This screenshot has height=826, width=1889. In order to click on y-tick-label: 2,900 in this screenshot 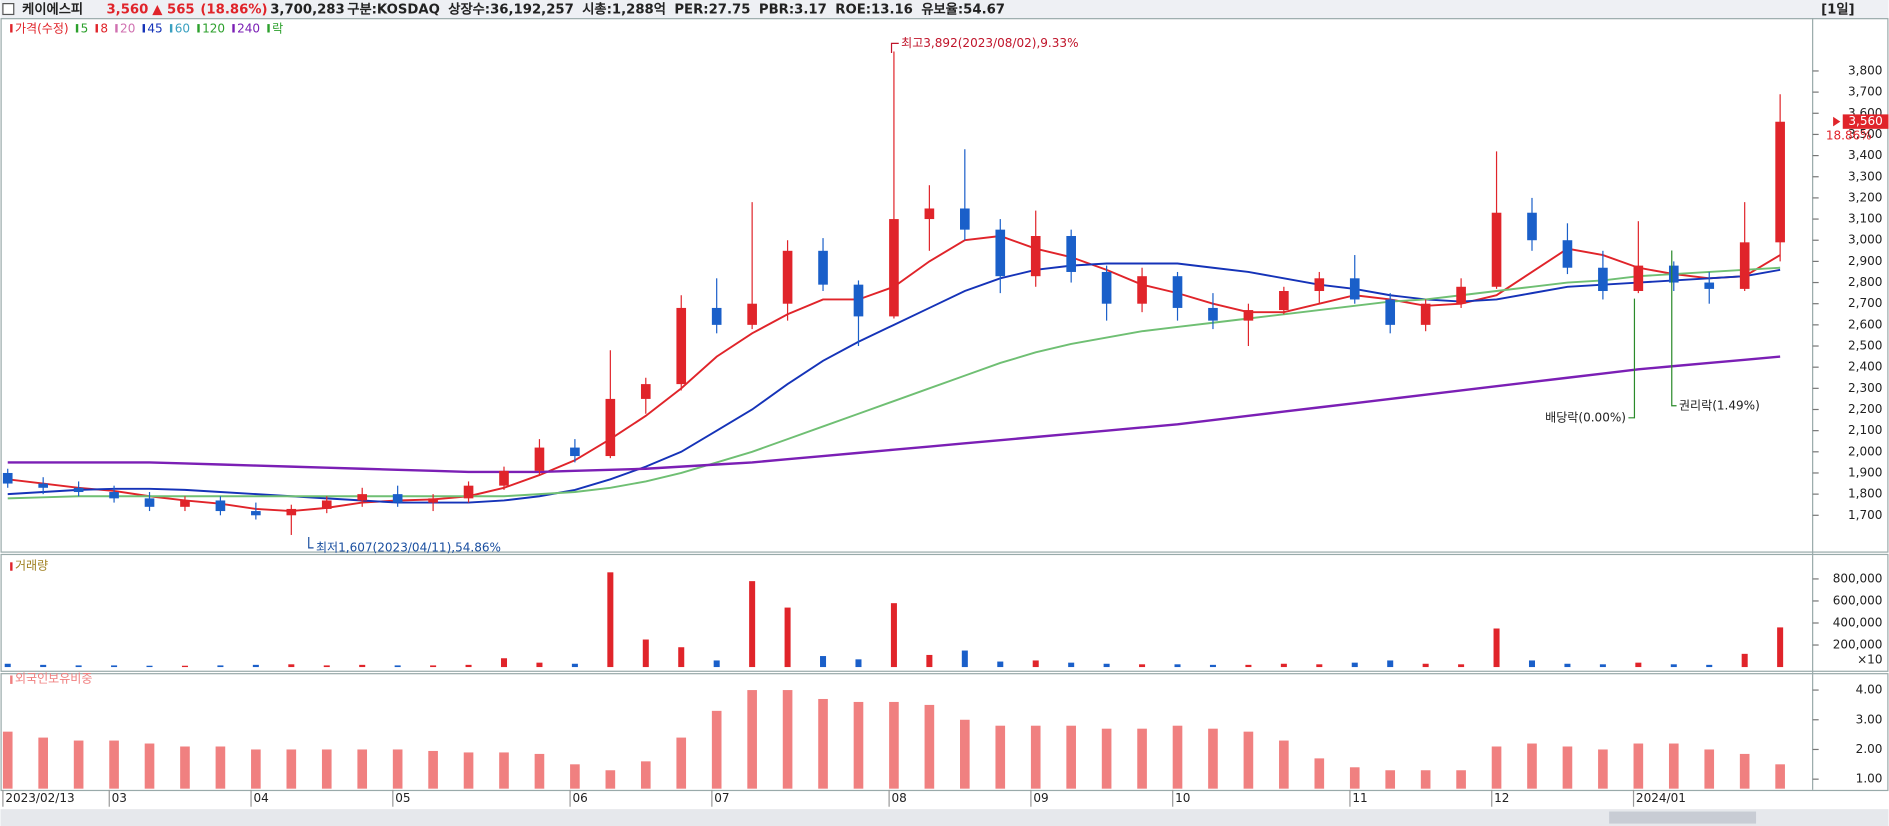, I will do `click(1865, 261)`.